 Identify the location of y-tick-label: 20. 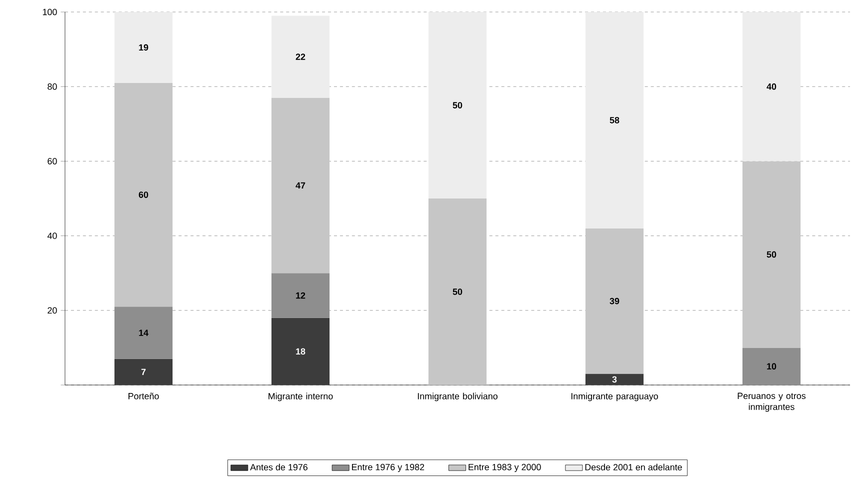
(52, 310).